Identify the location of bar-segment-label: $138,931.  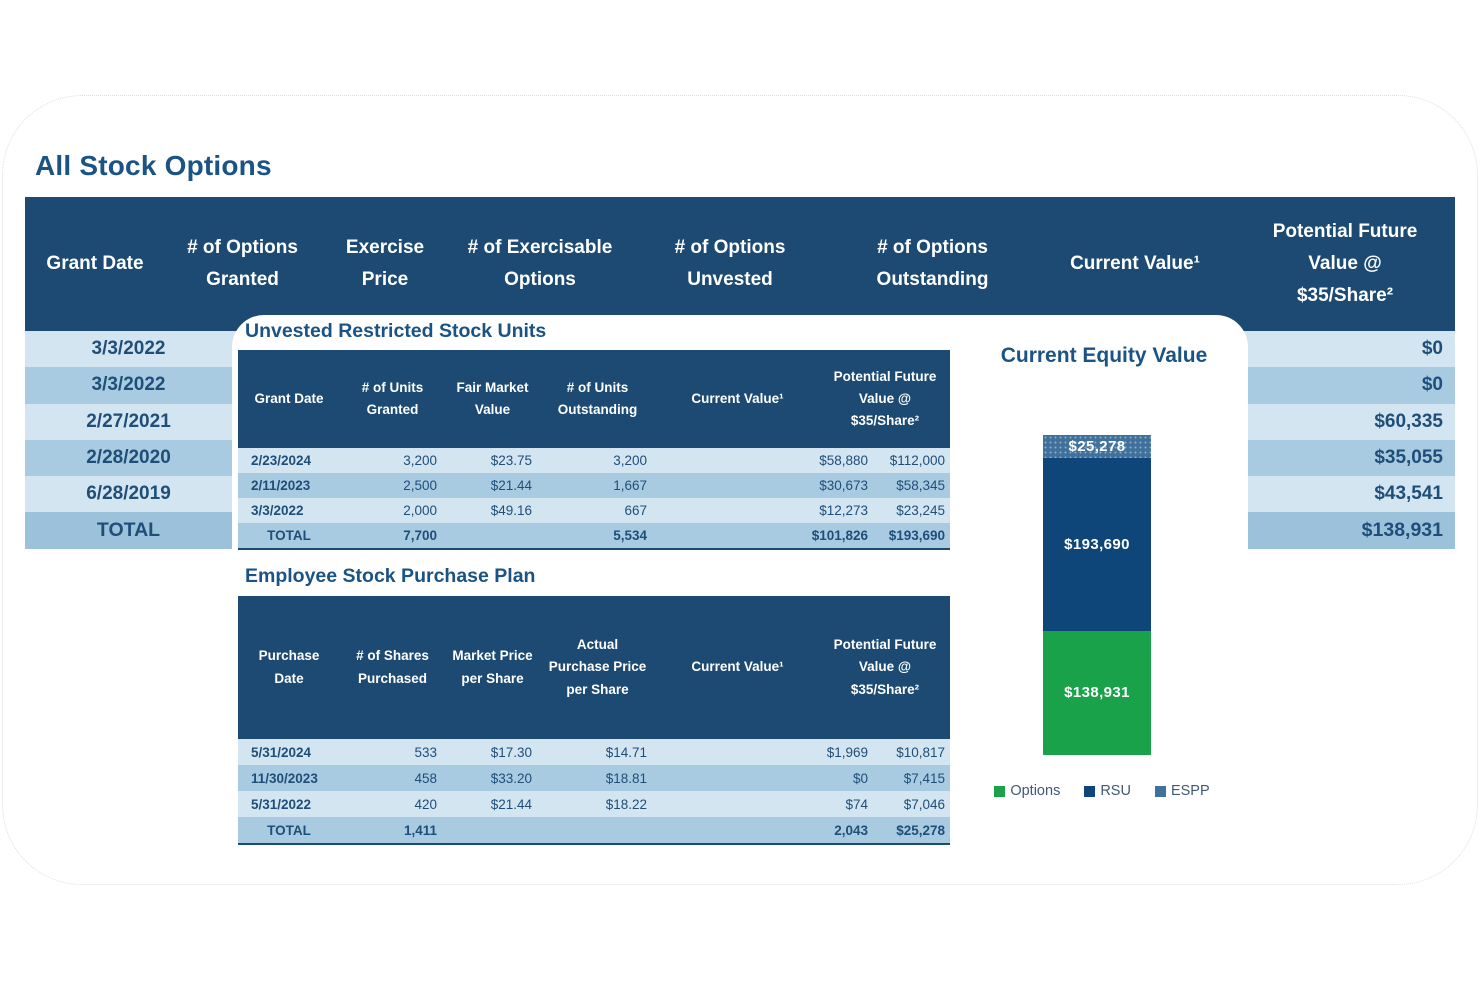
(1097, 693).